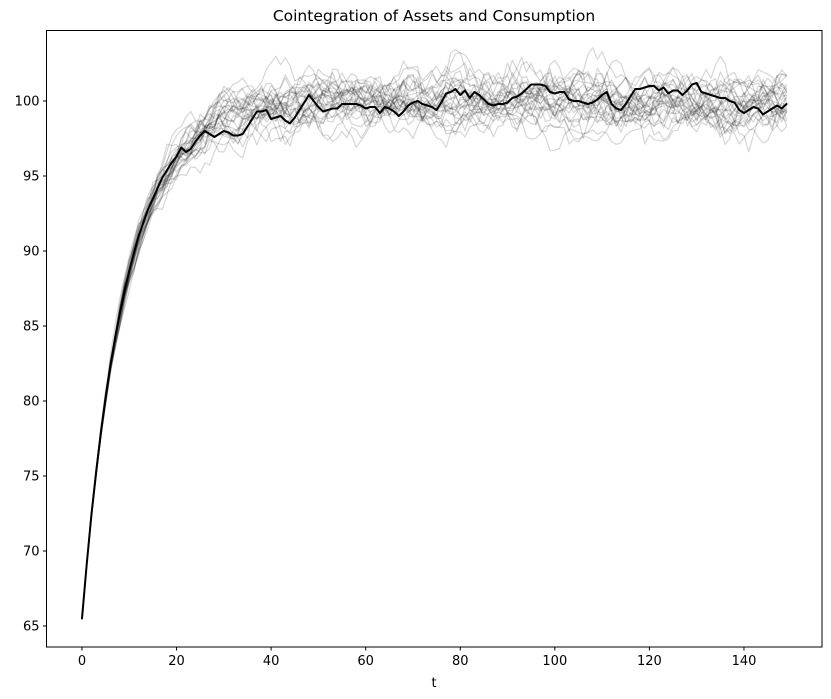 The width and height of the screenshot is (831, 699). What do you see at coordinates (31, 626) in the screenshot?
I see `y-tick-label: 65` at bounding box center [31, 626].